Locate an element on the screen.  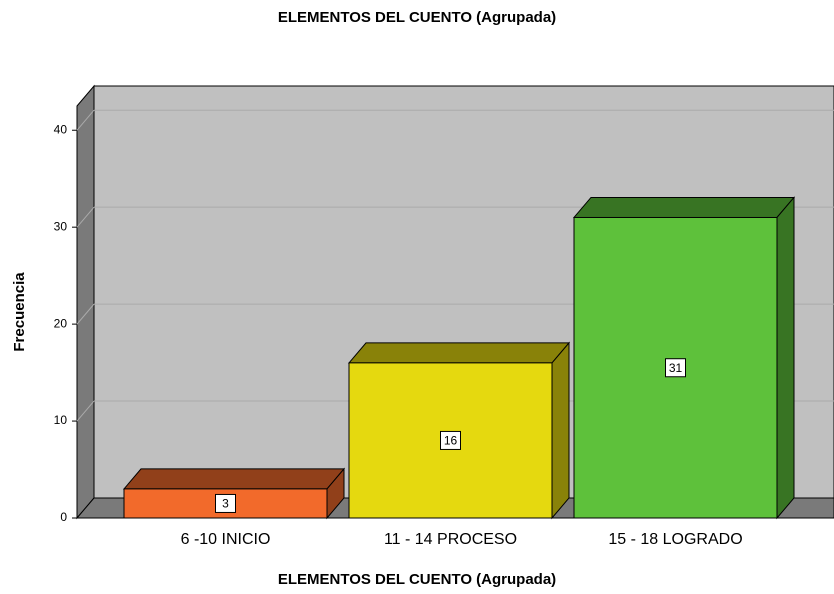
side-wall is located at coordinates (85, 302).